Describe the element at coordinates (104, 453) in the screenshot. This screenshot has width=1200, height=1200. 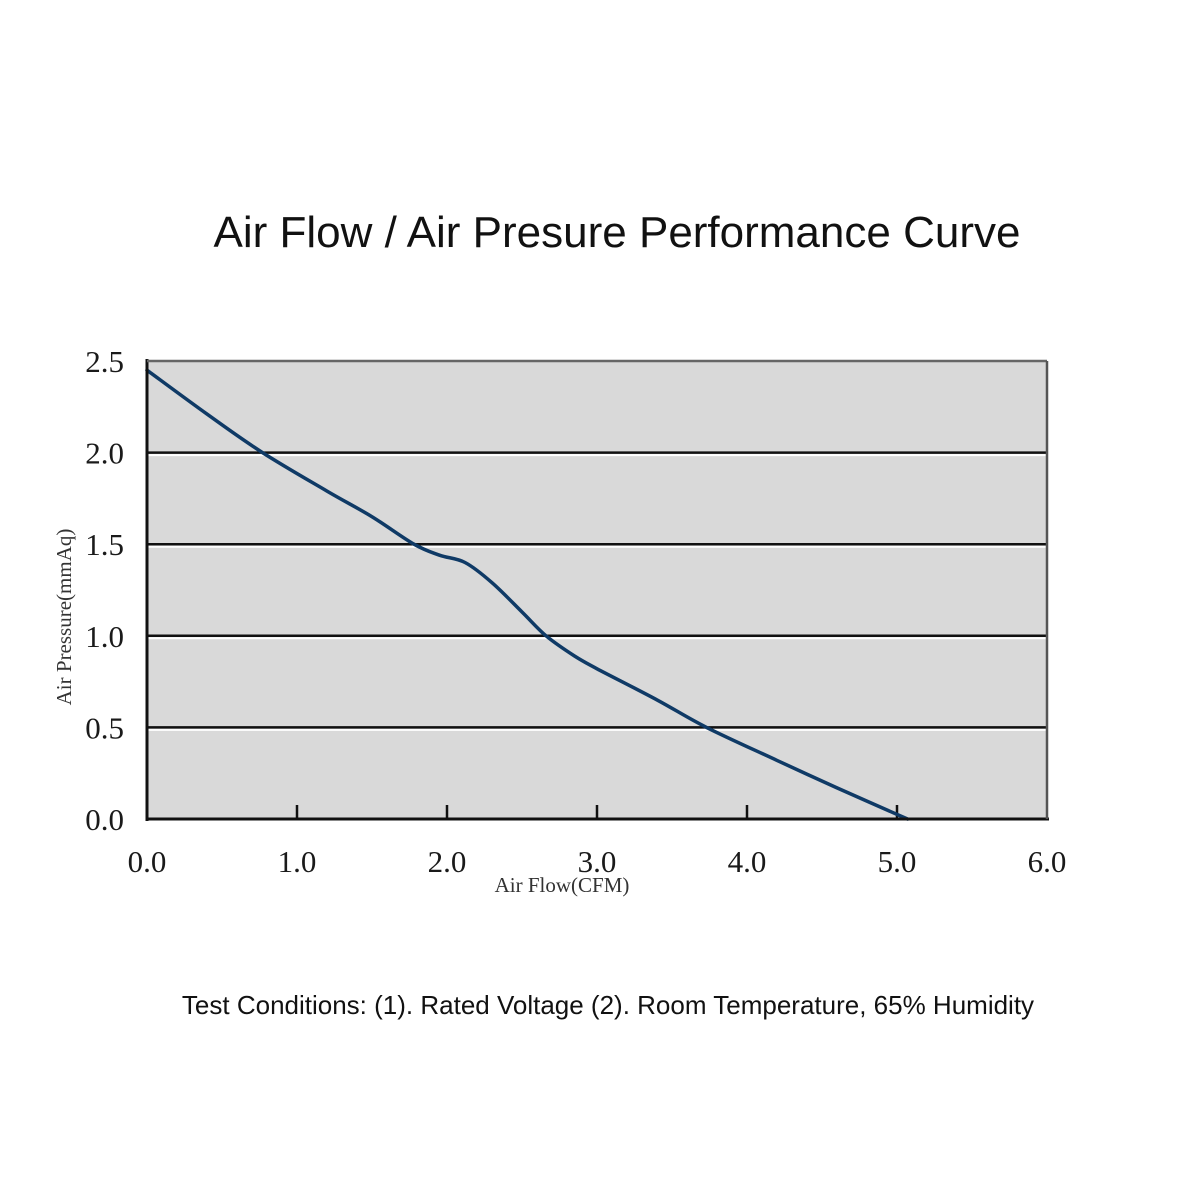
I see `y-tick-label: 2.0` at that location.